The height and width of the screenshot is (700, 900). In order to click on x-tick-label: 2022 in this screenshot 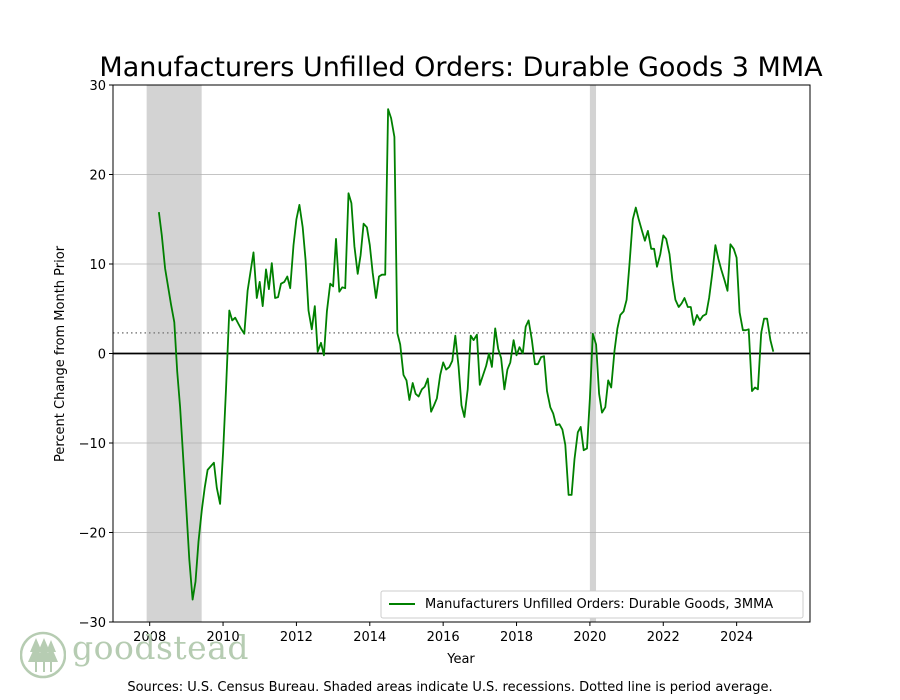, I will do `click(663, 637)`.